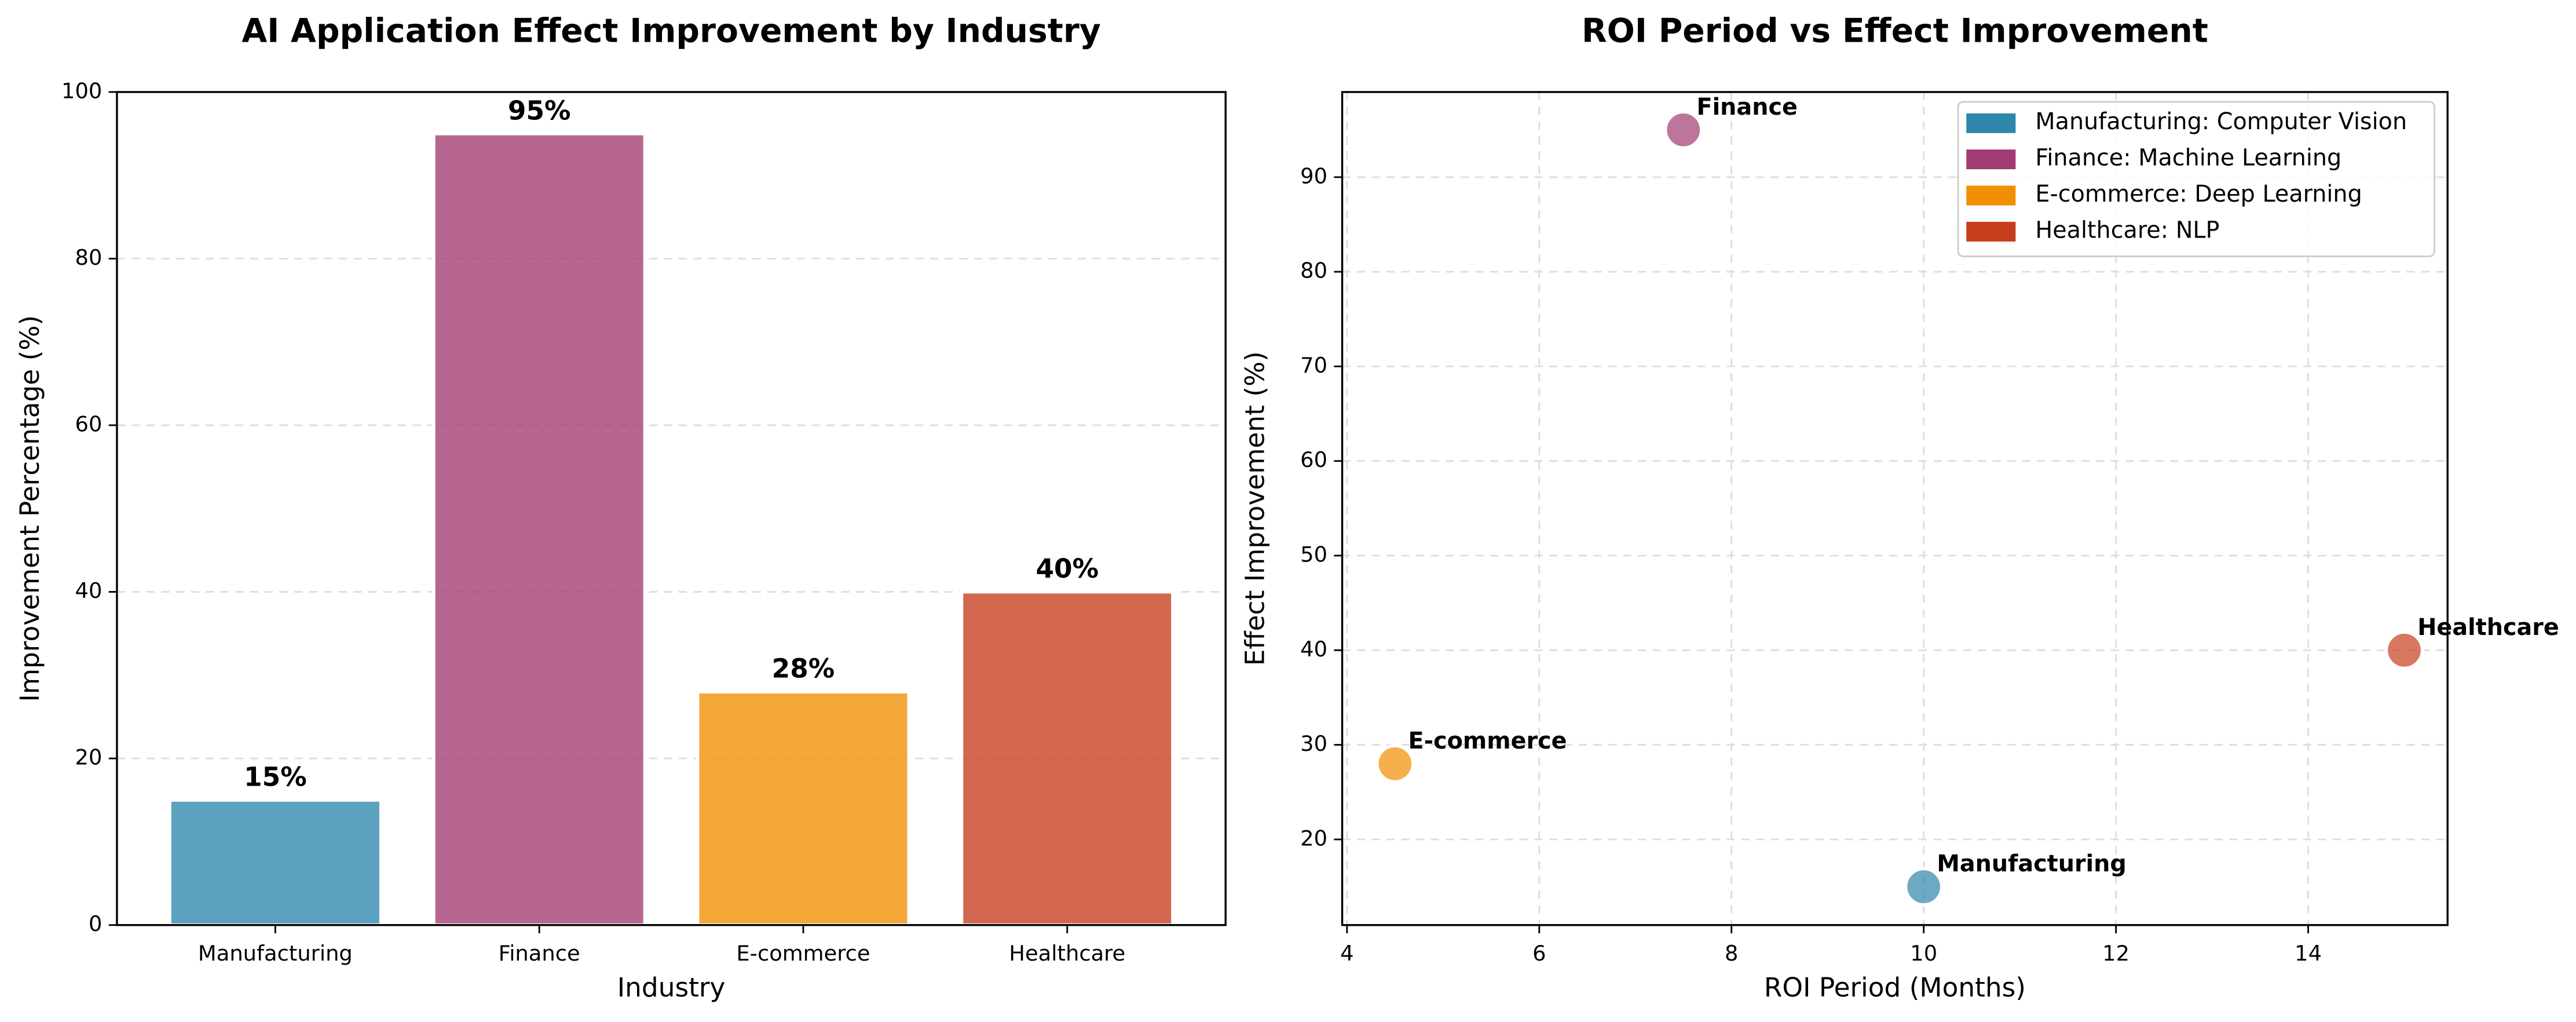  What do you see at coordinates (803, 954) in the screenshot?
I see `x-tick-label: E-commerce` at bounding box center [803, 954].